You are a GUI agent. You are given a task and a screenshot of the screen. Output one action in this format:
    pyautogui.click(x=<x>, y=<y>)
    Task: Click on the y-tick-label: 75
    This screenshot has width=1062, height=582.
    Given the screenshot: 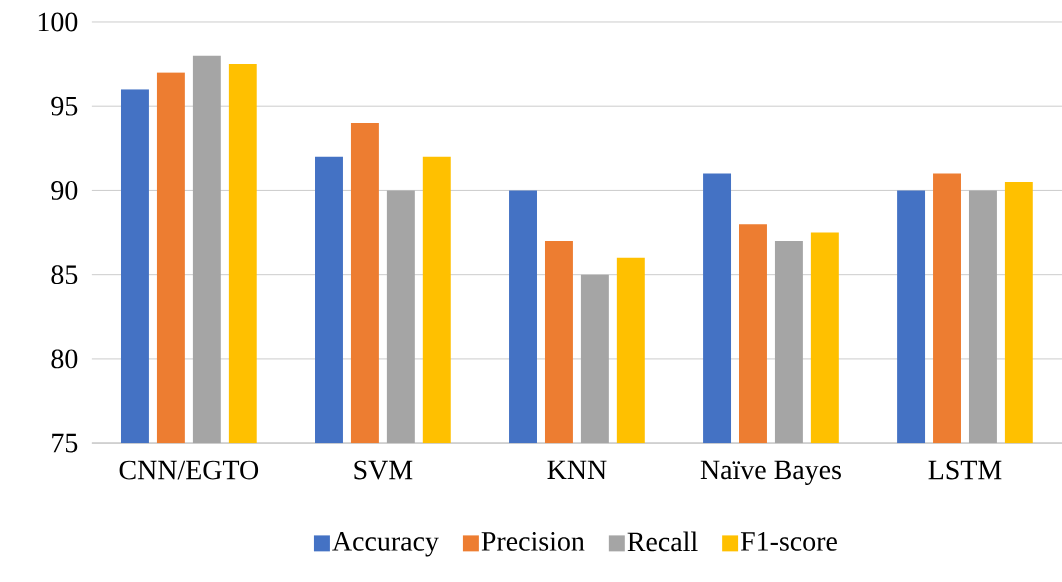 What is the action you would take?
    pyautogui.click(x=65, y=443)
    